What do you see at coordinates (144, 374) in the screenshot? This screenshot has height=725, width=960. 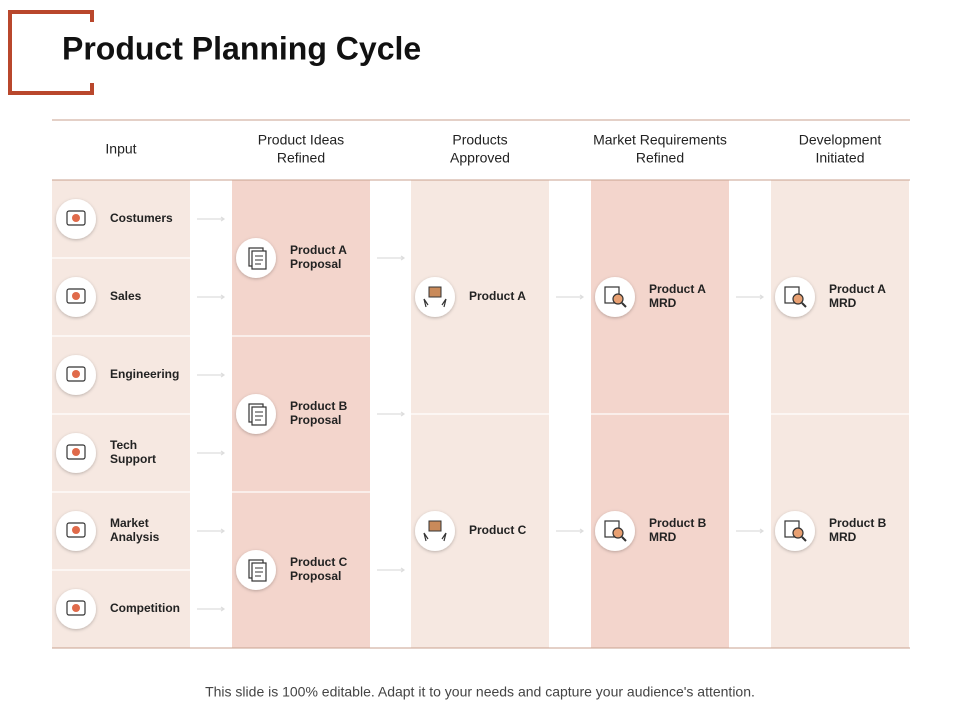 I see `item-label: Engineering` at bounding box center [144, 374].